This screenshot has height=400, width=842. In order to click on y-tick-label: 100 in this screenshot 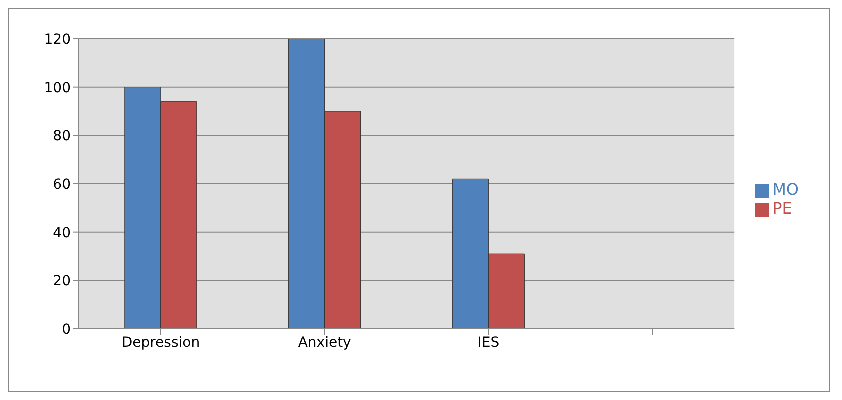, I will do `click(57, 88)`.